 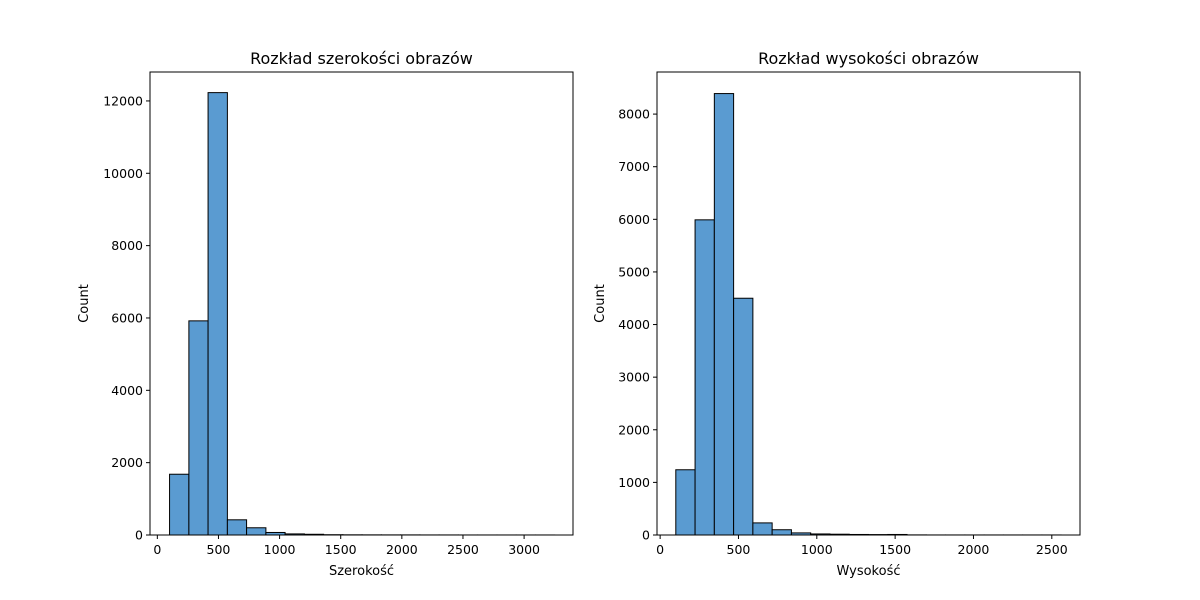 What do you see at coordinates (219, 549) in the screenshot?
I see `width-histogram-x-tick-label-1: 500` at bounding box center [219, 549].